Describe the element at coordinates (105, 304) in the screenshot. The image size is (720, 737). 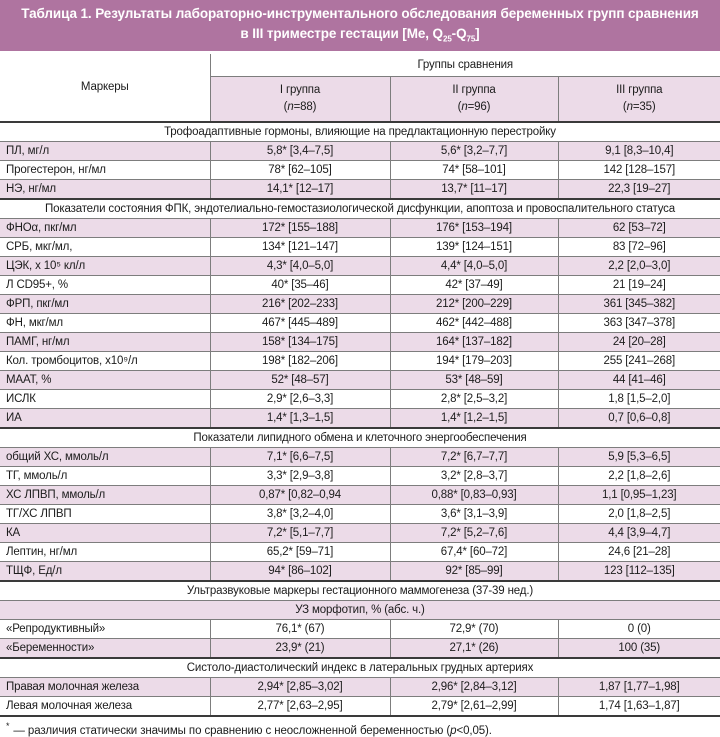
I see `marker-cell: ФРП, пкг/мл` at that location.